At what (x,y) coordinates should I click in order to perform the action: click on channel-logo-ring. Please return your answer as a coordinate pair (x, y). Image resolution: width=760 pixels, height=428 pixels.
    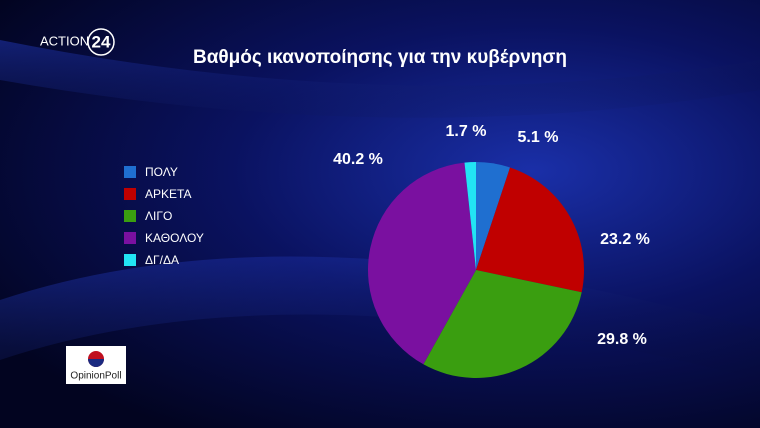
    Looking at the image, I should click on (101, 42).